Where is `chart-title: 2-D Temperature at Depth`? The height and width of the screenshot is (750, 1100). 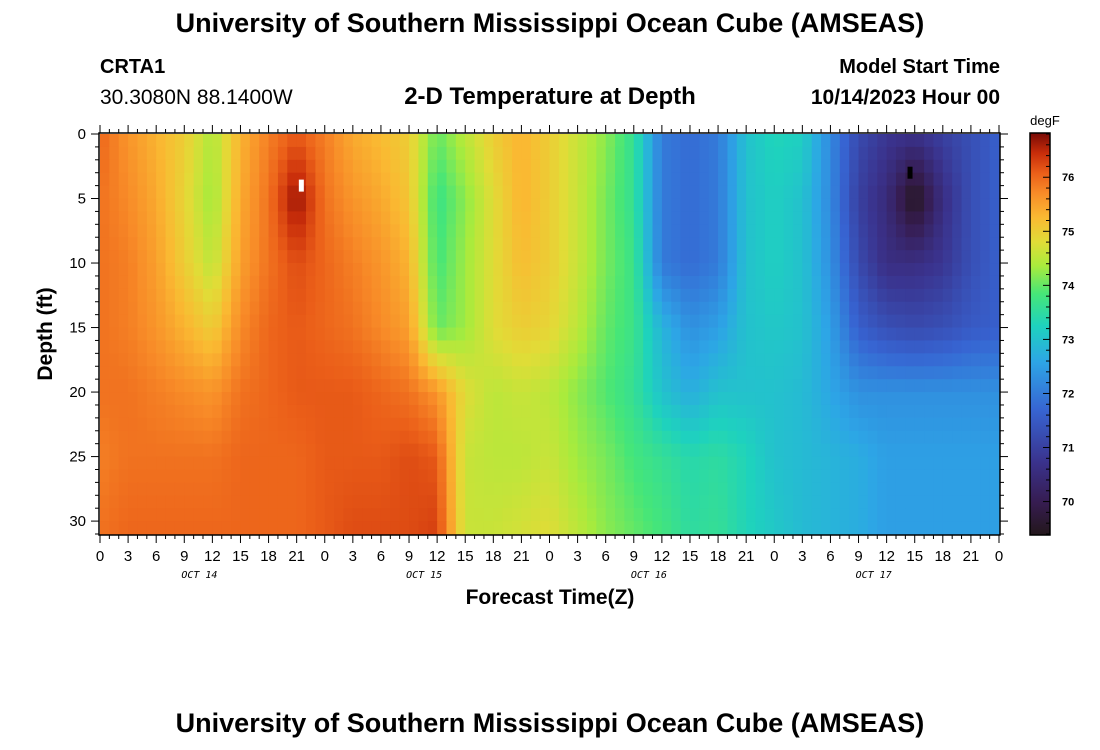 chart-title: 2-D Temperature at Depth is located at coordinates (550, 96).